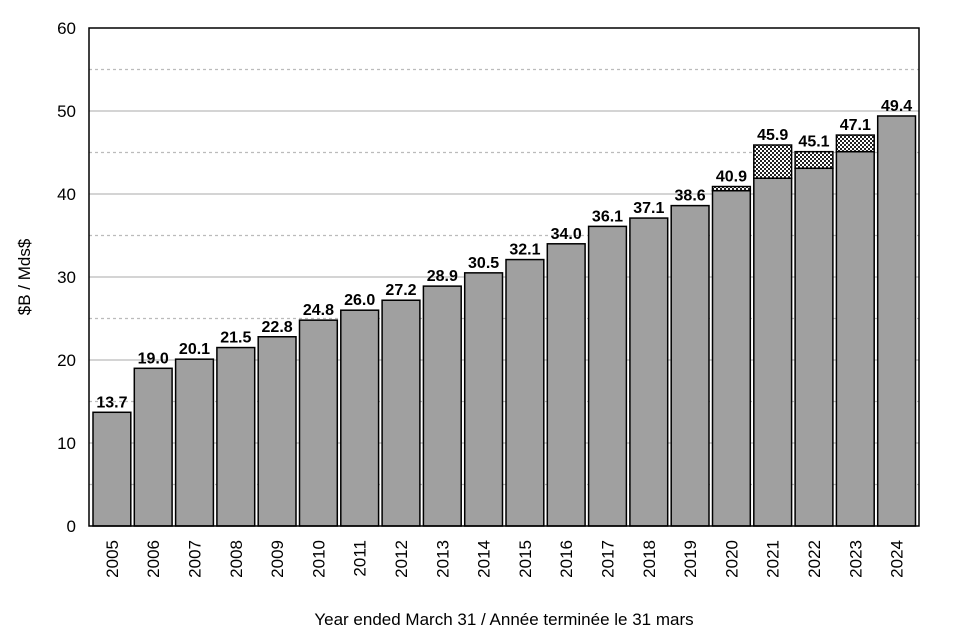  Describe the element at coordinates (731, 559) in the screenshot. I see `x-tick-label: 2020` at that location.